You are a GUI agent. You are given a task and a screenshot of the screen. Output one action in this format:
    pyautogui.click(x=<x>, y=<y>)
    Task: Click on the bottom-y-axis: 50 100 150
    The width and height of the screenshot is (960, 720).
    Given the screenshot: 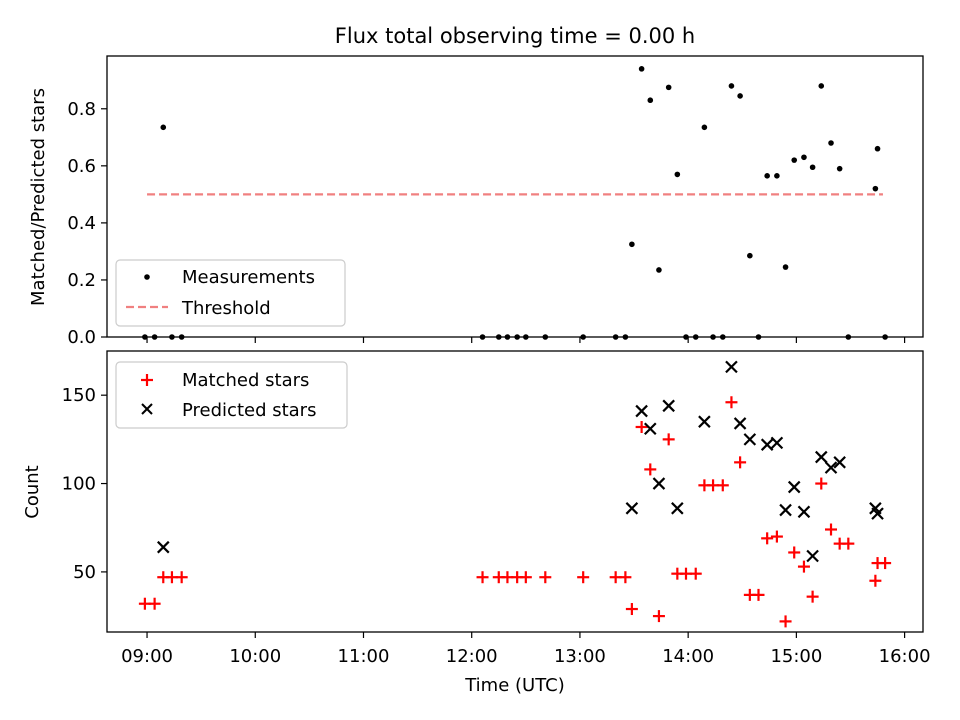 What is the action you would take?
    pyautogui.click(x=84, y=484)
    